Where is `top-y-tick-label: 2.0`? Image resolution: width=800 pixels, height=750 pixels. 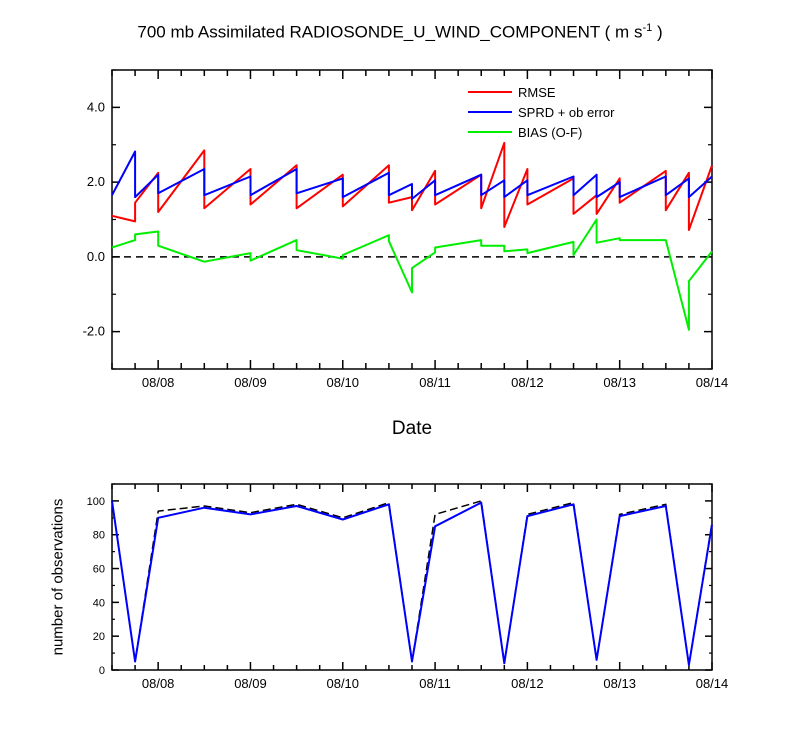 top-y-tick-label: 2.0 is located at coordinates (96, 181).